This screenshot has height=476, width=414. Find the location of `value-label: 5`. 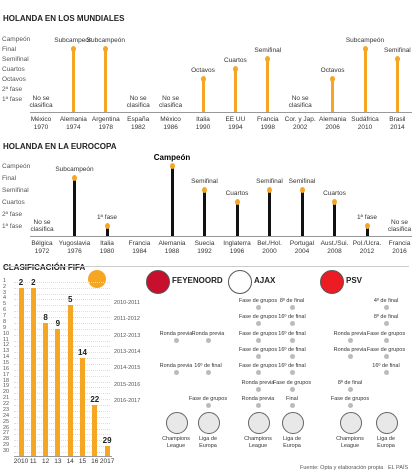

value-label: 5 is located at coordinates (70, 300).